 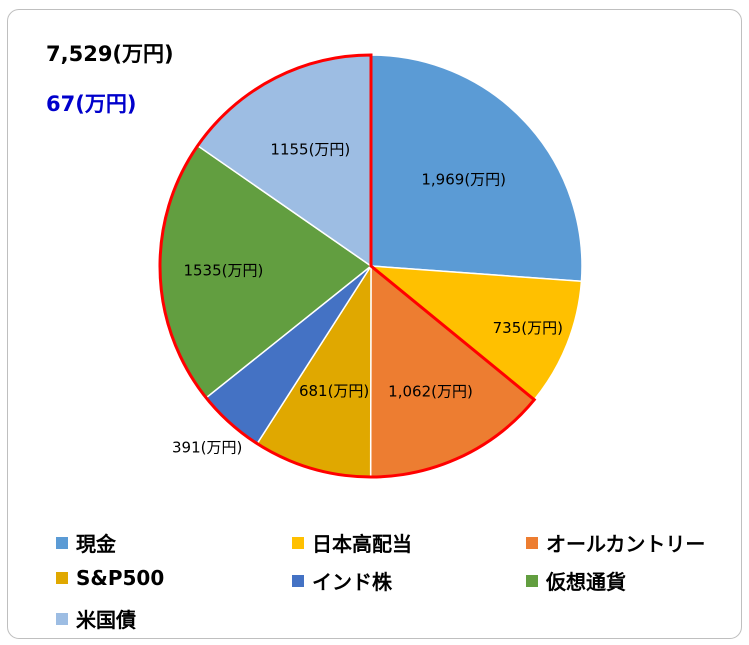 What do you see at coordinates (362, 544) in the screenshot?
I see `legend-label: 日本高配当` at bounding box center [362, 544].